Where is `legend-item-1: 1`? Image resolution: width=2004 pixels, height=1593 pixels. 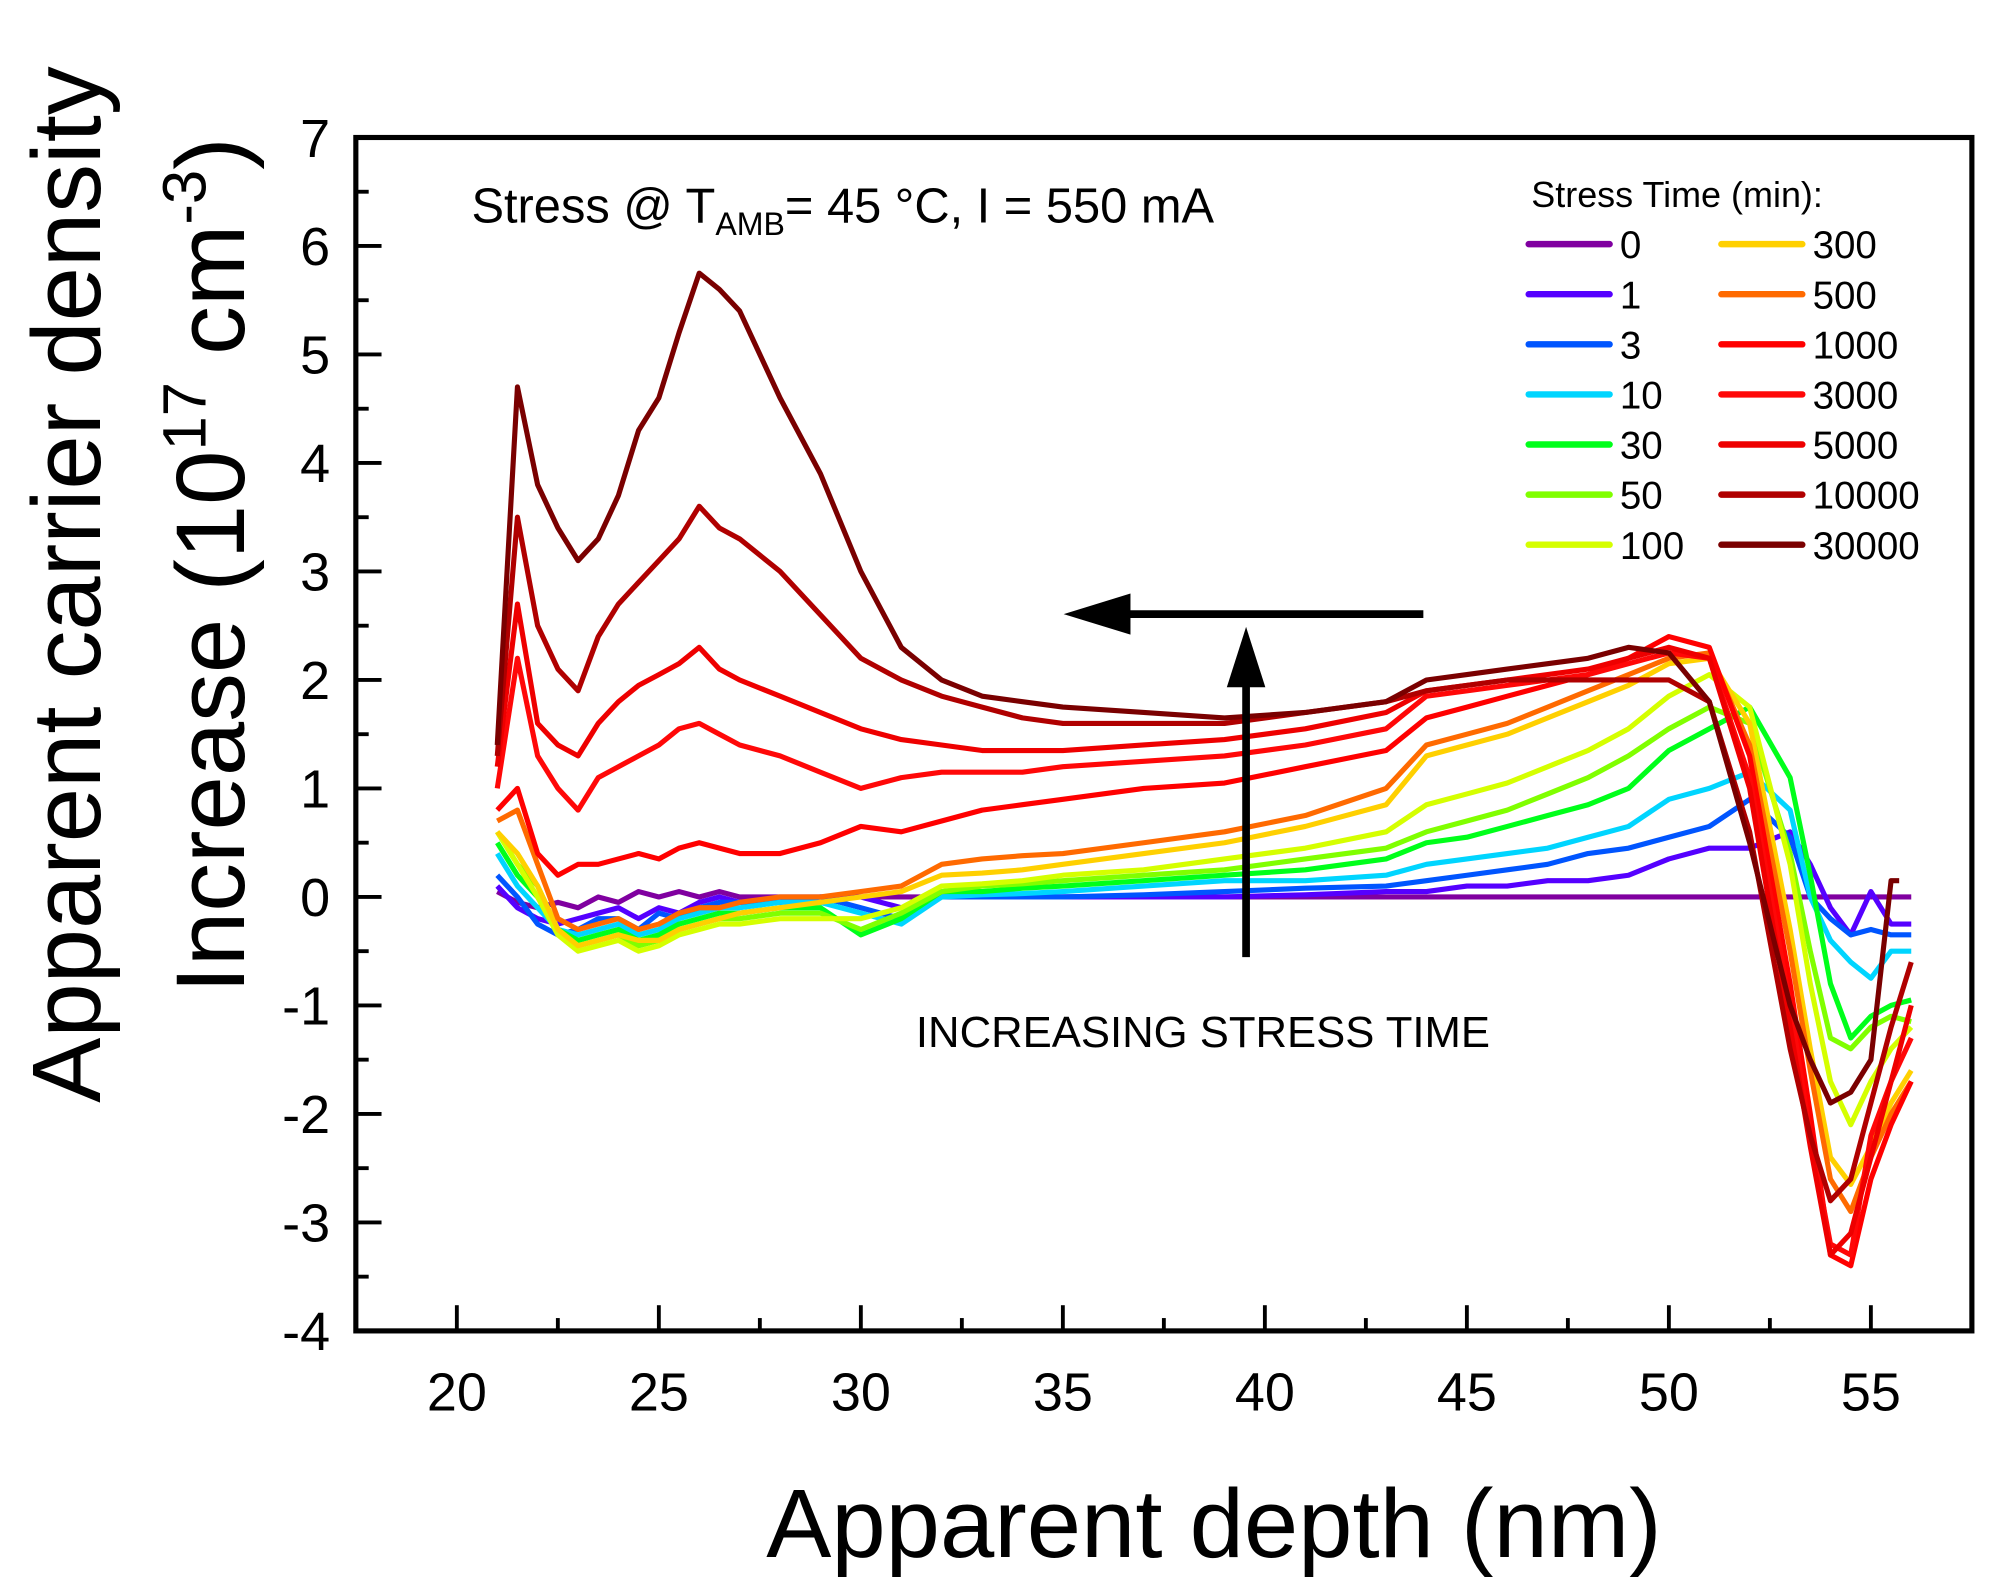
legend-item-1: 1 is located at coordinates (1583, 295).